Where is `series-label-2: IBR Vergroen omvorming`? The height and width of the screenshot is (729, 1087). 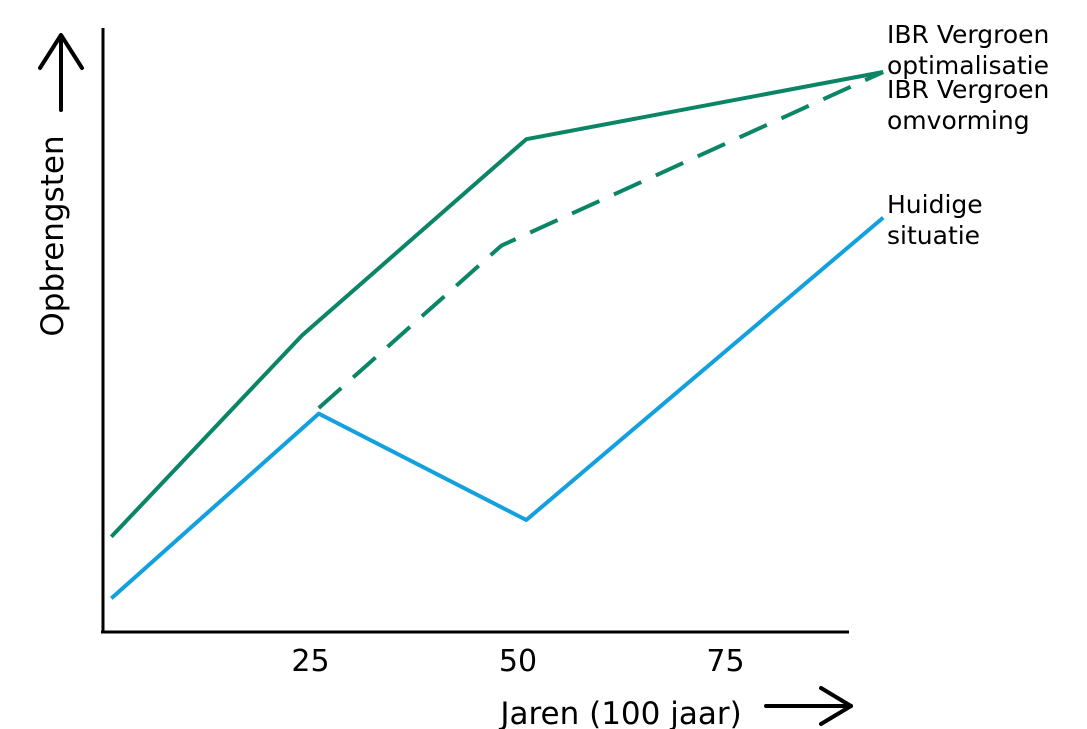
series-label-2: IBR Vergroen omvorming is located at coordinates (968, 105).